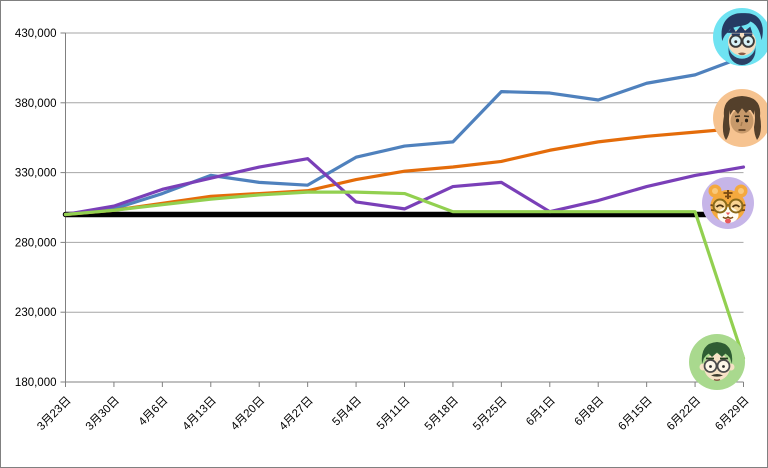 The image size is (768, 468). What do you see at coordinates (36, 243) in the screenshot?
I see `y-tick-label: 280,000` at bounding box center [36, 243].